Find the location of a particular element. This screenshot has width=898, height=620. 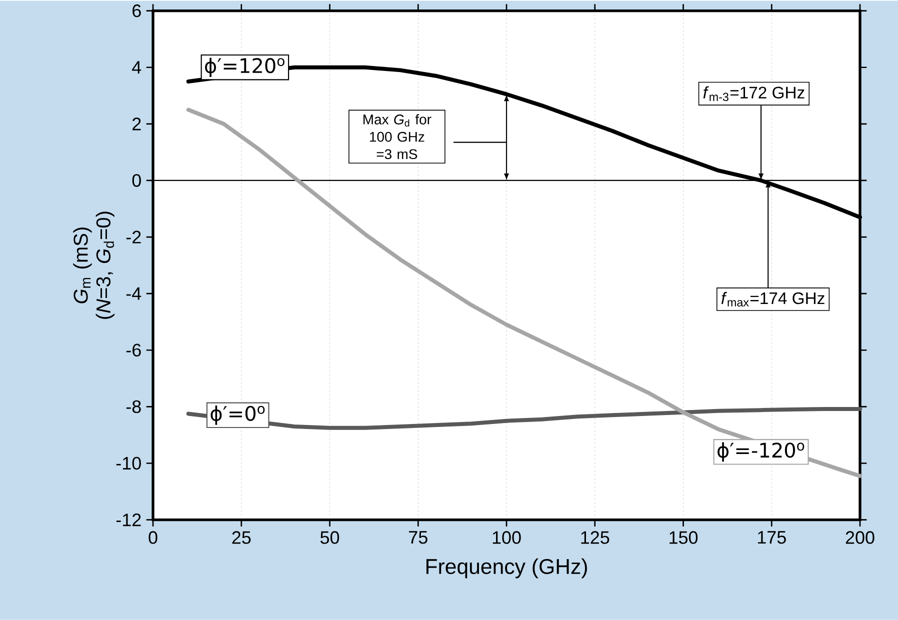

x-tick-label: 25 is located at coordinates (241, 537).